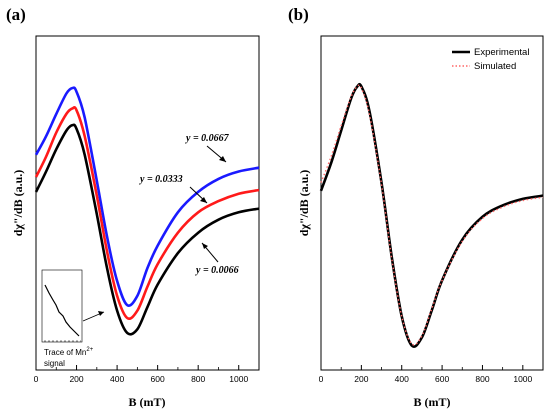  I want to click on inset-trace, so click(62, 310).